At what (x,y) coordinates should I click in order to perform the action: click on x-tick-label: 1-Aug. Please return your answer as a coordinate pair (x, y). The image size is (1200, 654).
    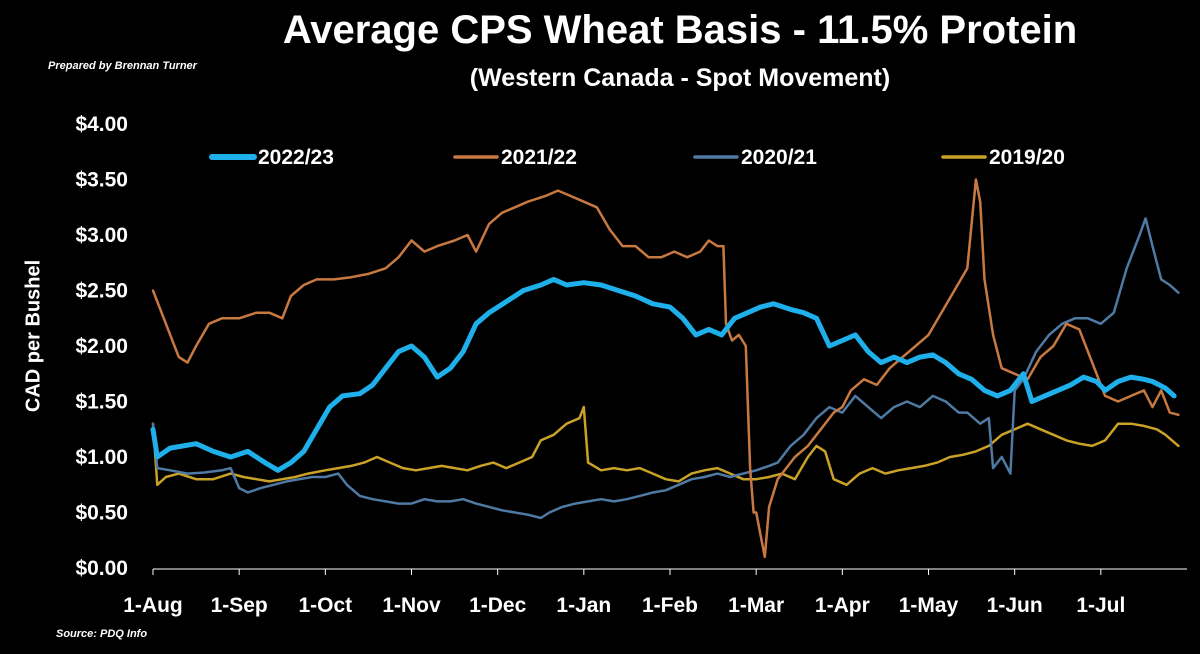
    Looking at the image, I should click on (153, 605).